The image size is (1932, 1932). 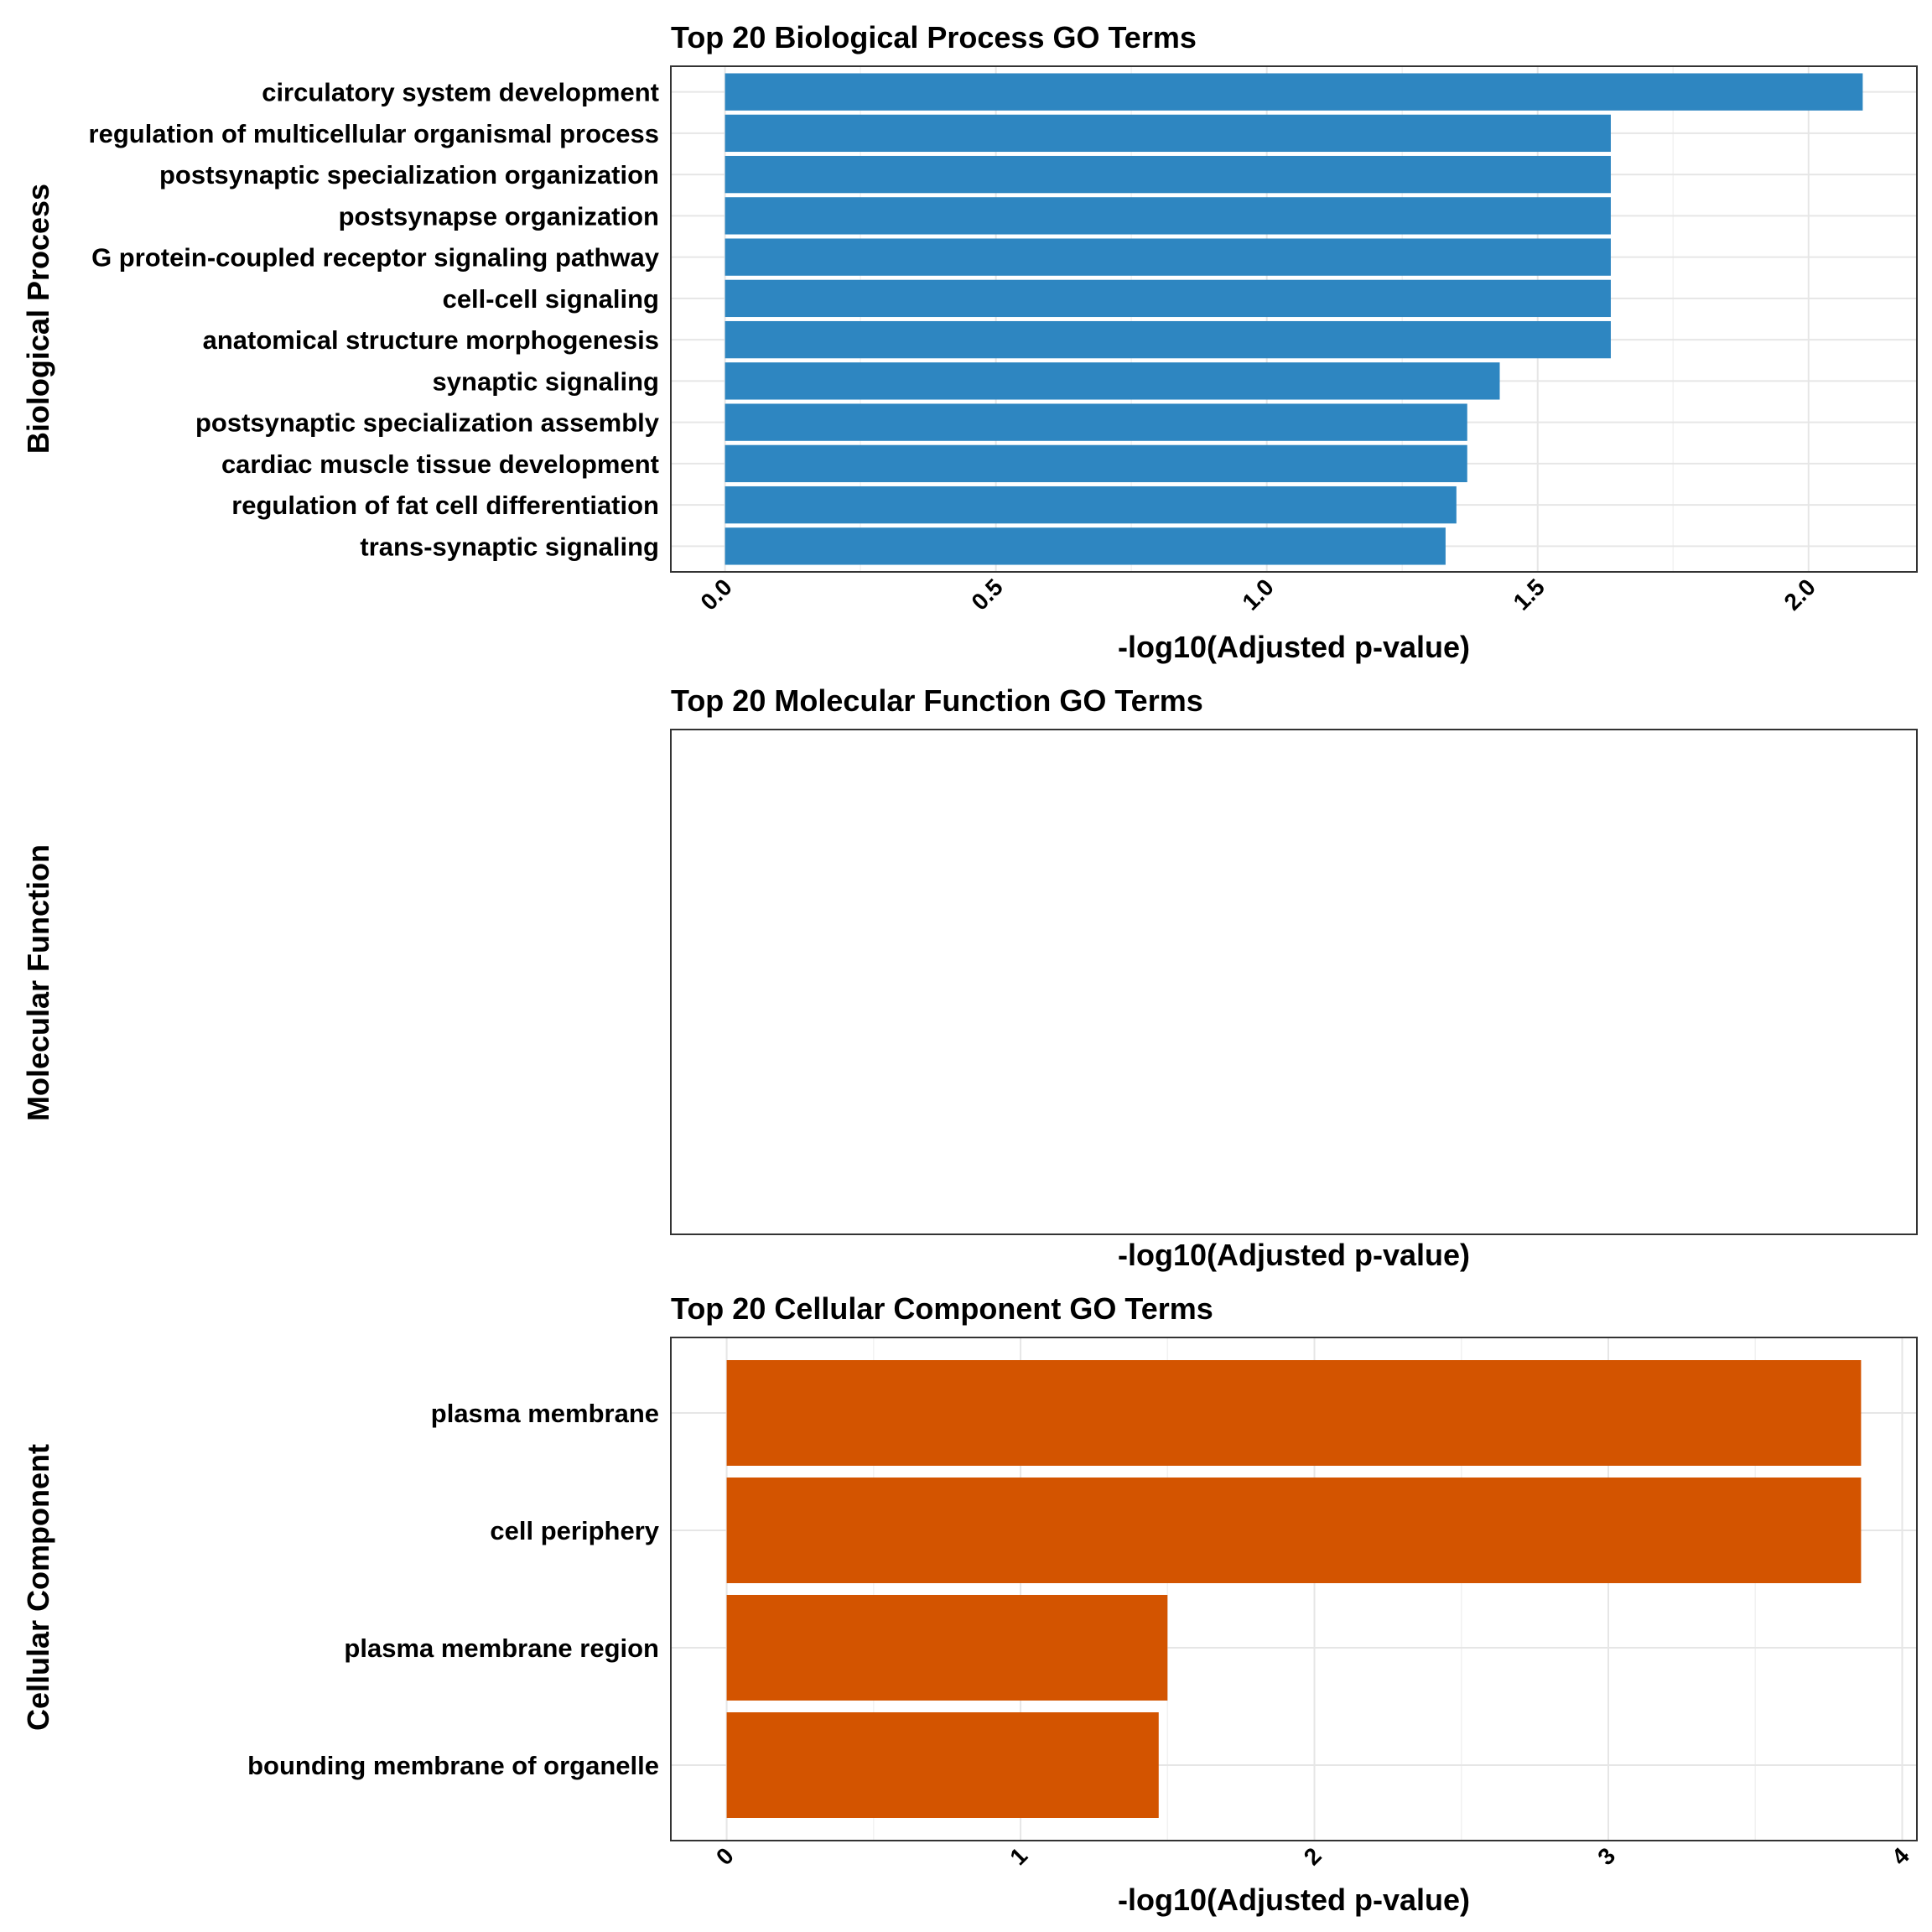 What do you see at coordinates (934, 37) in the screenshot?
I see `bp-title: Top 20 Biological Process GO Terms` at bounding box center [934, 37].